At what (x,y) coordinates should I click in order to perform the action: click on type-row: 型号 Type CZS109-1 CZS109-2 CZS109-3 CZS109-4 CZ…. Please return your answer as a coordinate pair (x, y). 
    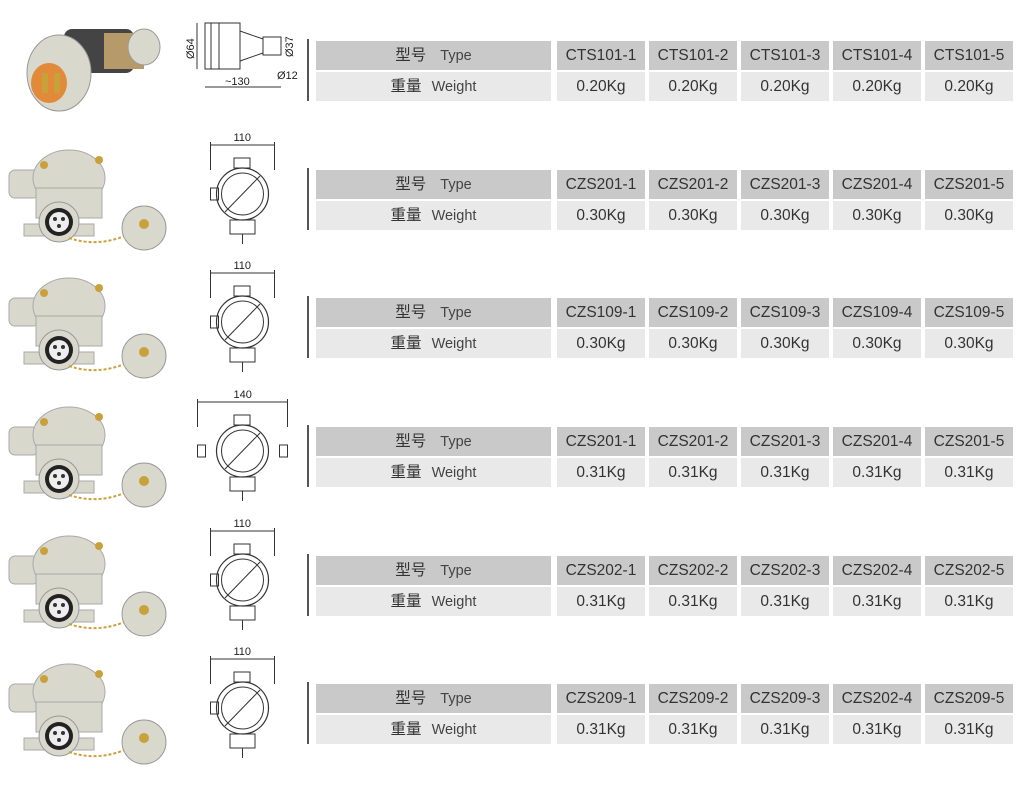
    Looking at the image, I should click on (666, 312).